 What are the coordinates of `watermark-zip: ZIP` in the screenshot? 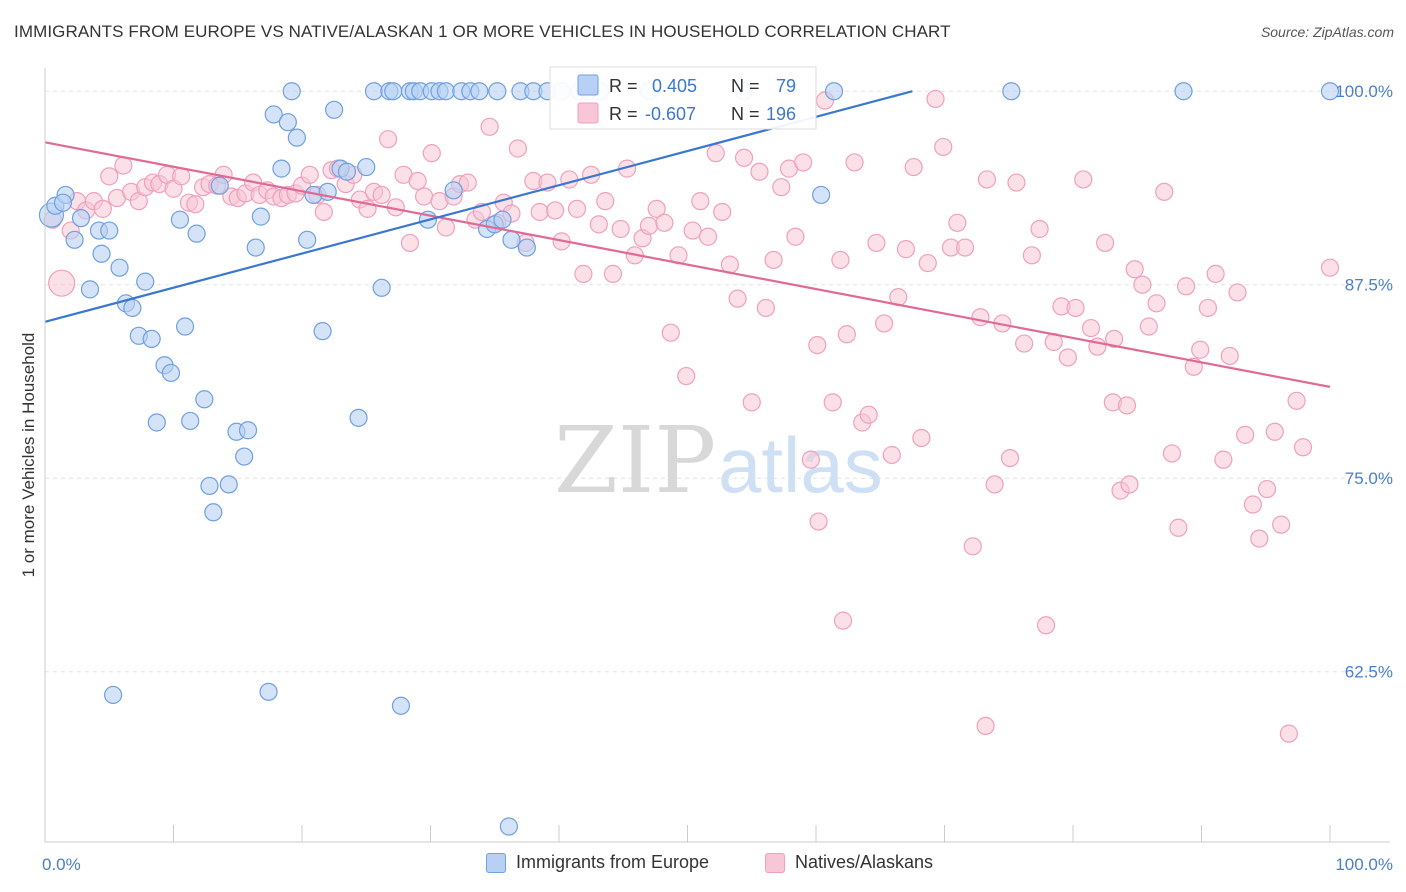 It's located at (635, 460).